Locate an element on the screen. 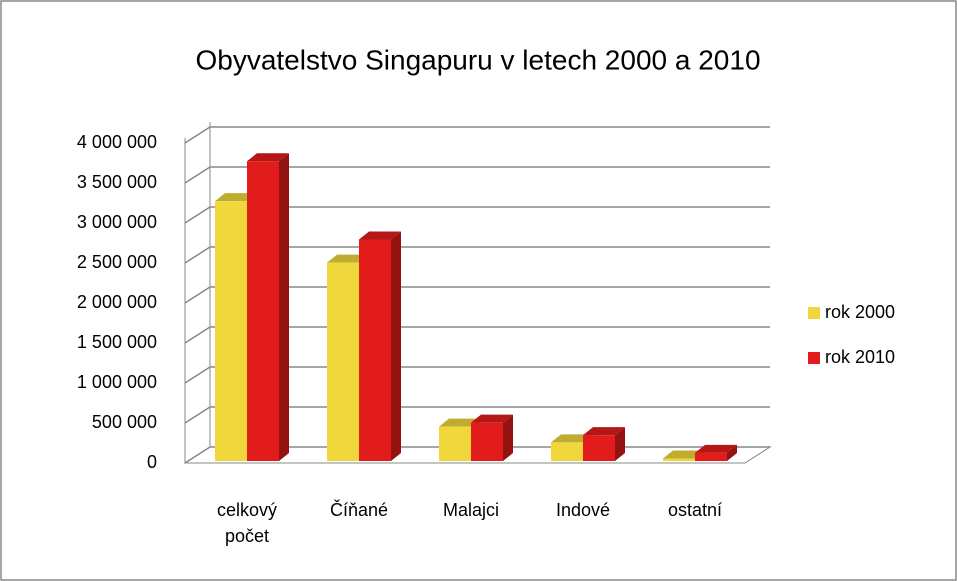 Image resolution: width=957 pixels, height=581 pixels. y-tick-label: 4 000 000 is located at coordinates (117, 142).